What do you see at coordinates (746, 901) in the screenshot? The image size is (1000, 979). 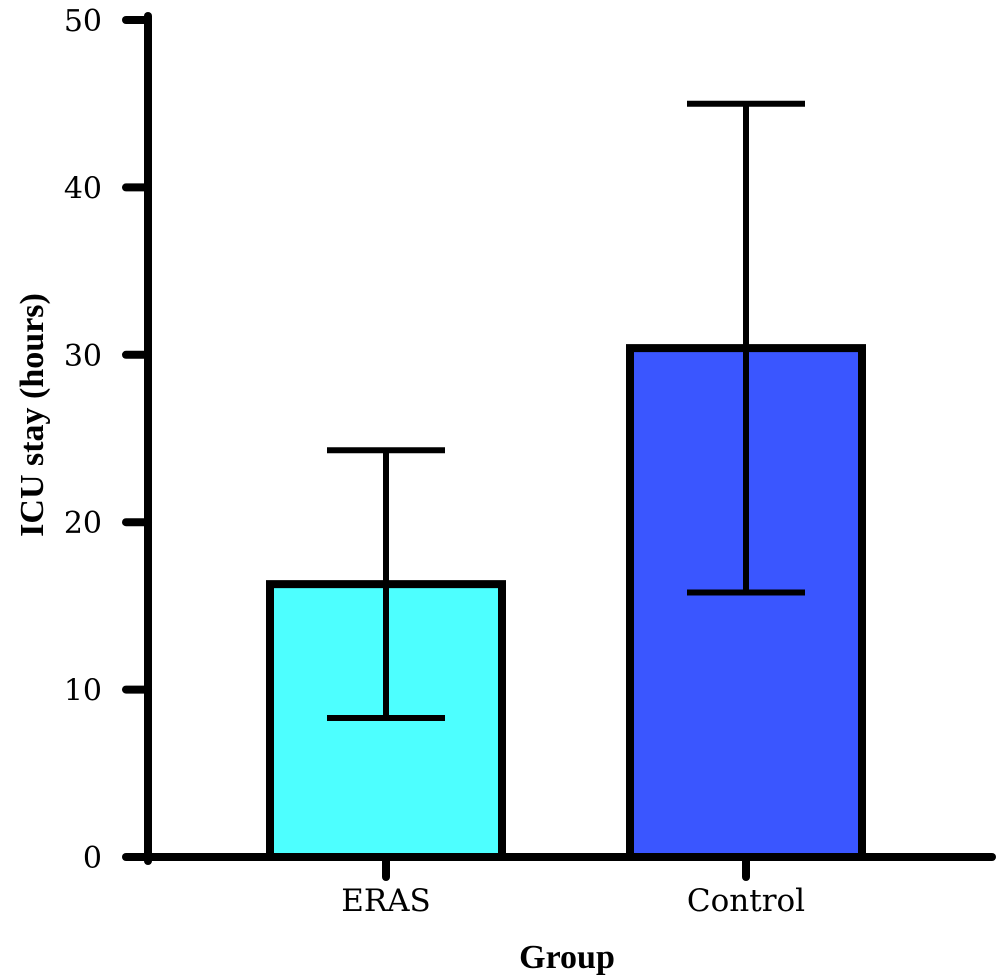 I see `x-tick-label-control: Control` at bounding box center [746, 901].